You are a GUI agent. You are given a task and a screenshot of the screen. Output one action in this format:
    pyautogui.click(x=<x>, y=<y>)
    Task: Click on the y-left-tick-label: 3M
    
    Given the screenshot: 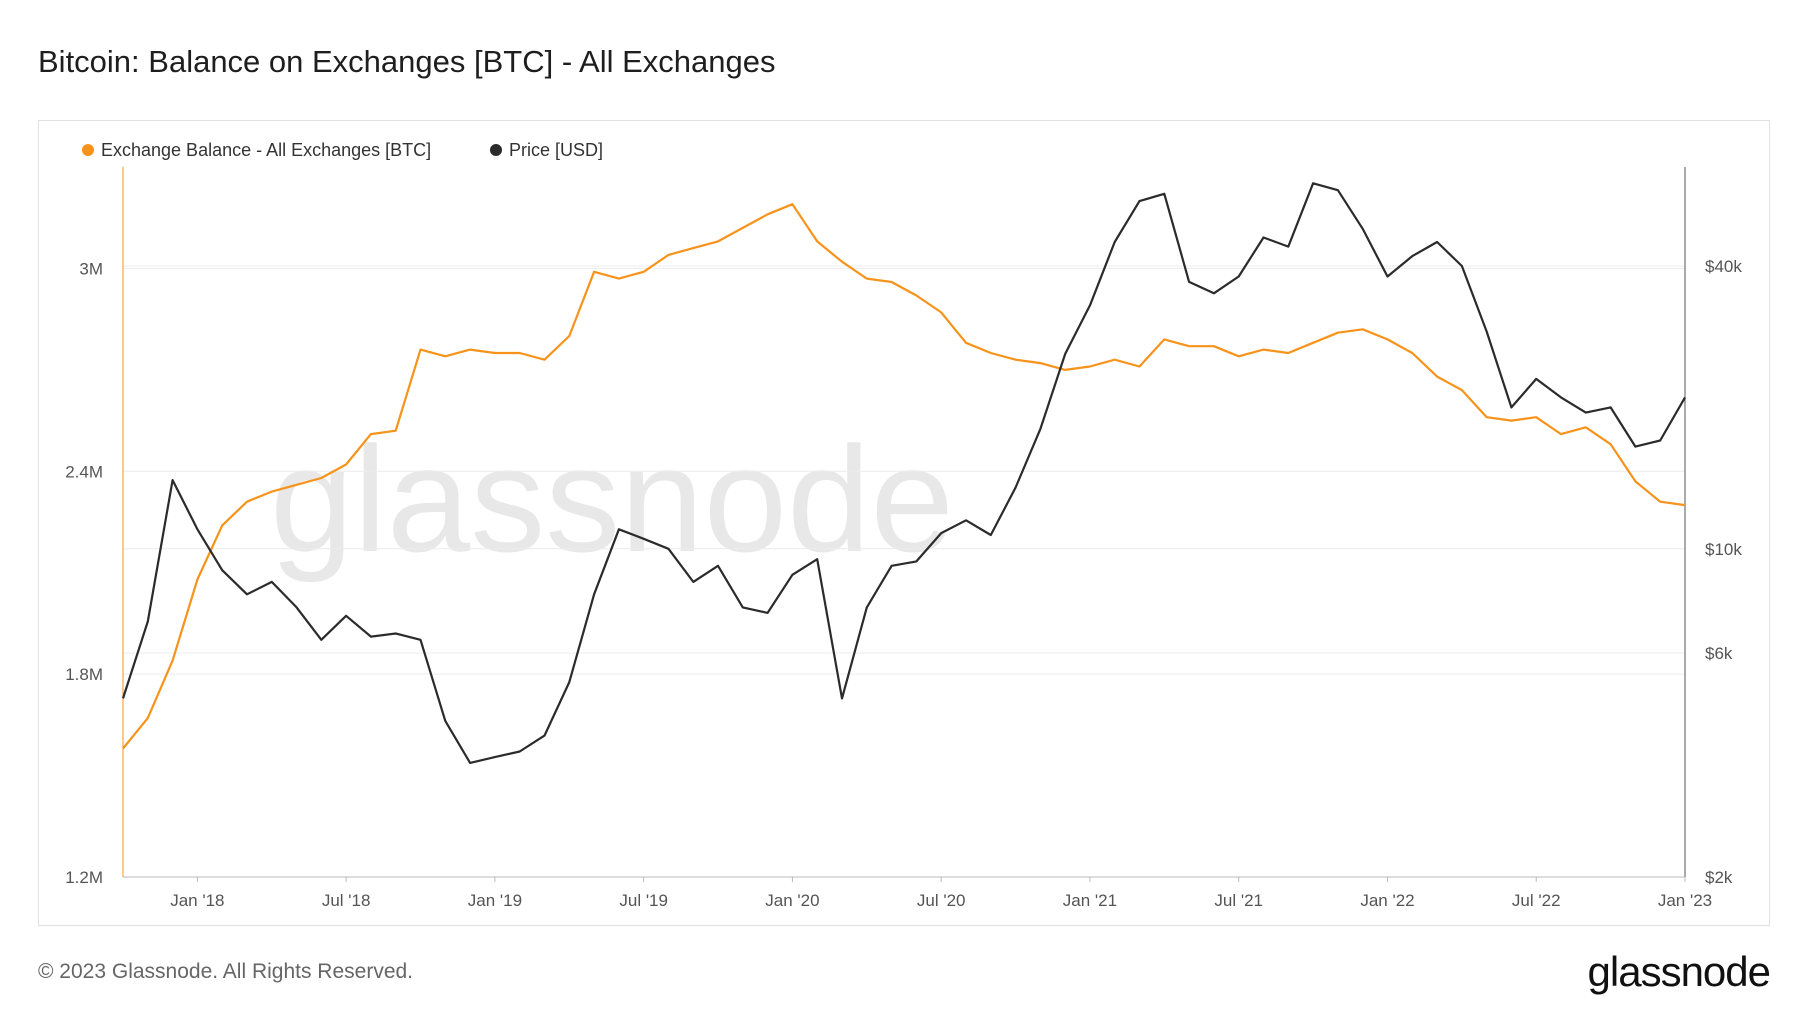 What is the action you would take?
    pyautogui.click(x=91, y=268)
    